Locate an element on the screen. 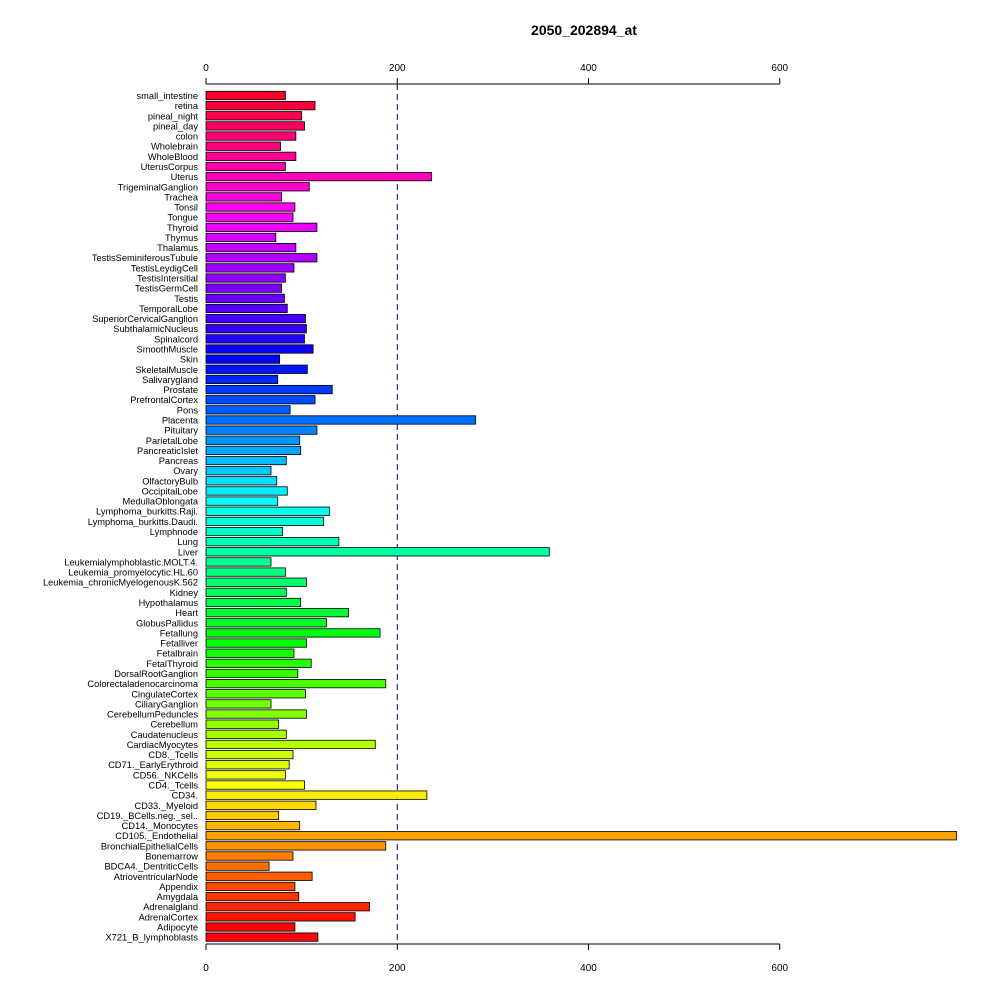  top-axis: 0 200 400 600 is located at coordinates (496, 74).